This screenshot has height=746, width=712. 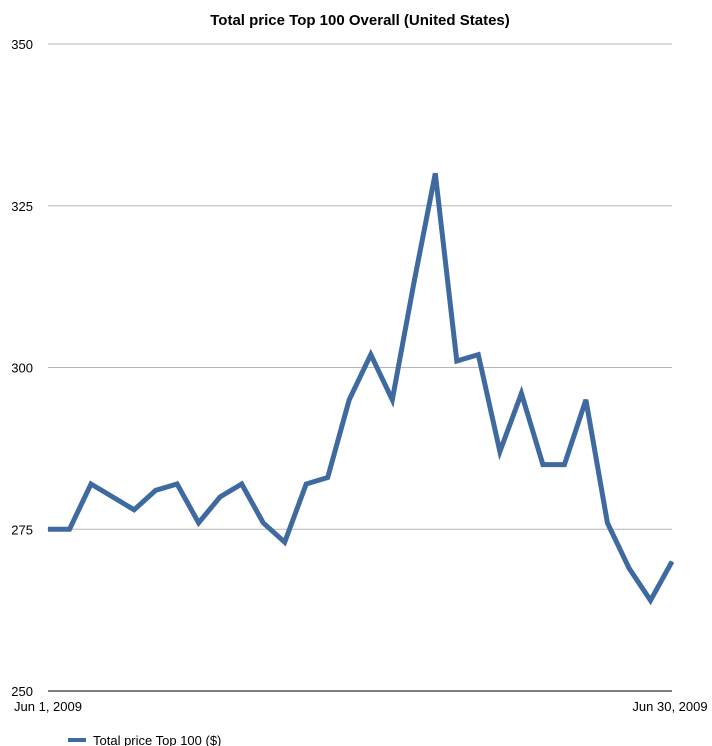 I want to click on y-axis-ticks: 250 275 300 325 350, so click(x=22, y=368).